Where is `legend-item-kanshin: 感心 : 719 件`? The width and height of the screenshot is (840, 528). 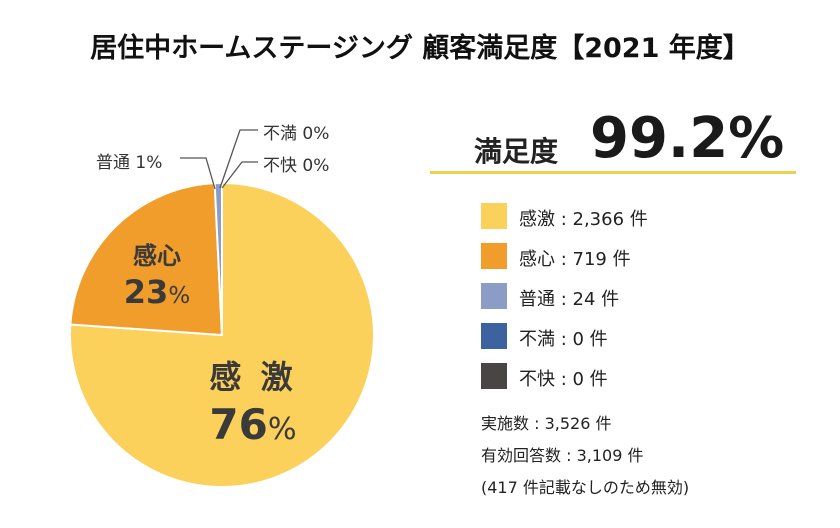
legend-item-kanshin: 感心 : 719 件 is located at coordinates (631, 255).